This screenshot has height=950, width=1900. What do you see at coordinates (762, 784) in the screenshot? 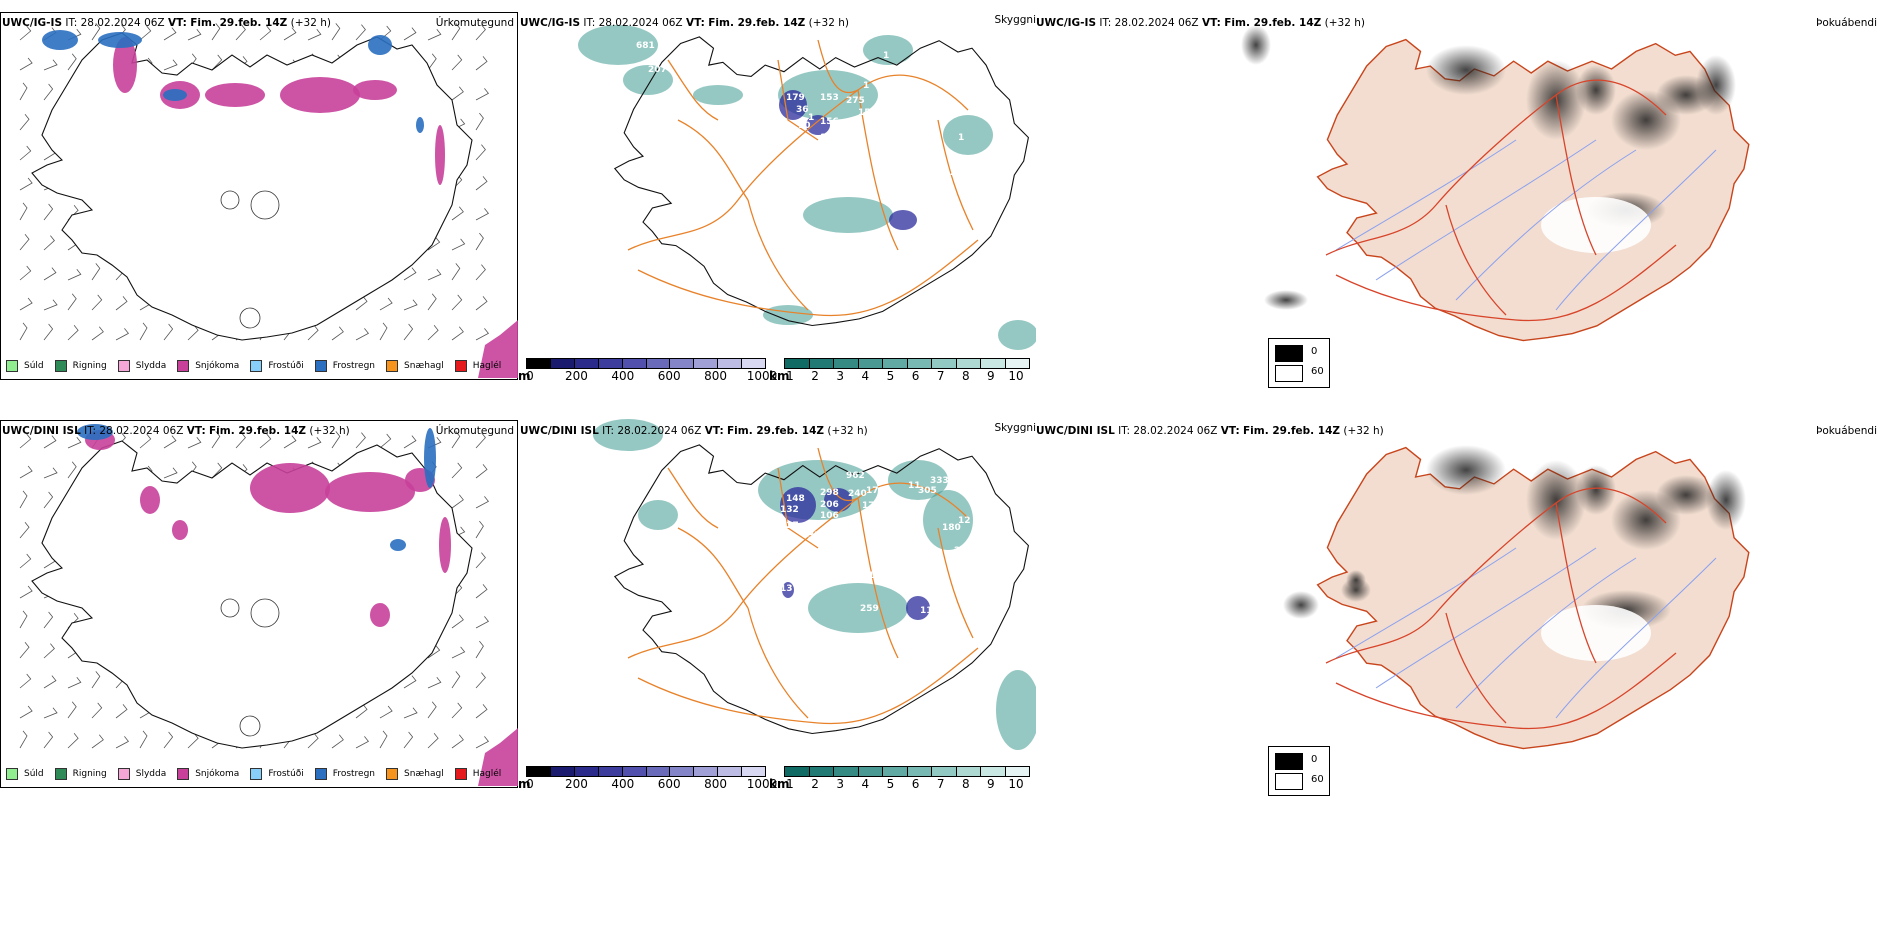
I see `tick-label: 1000` at bounding box center [762, 784].